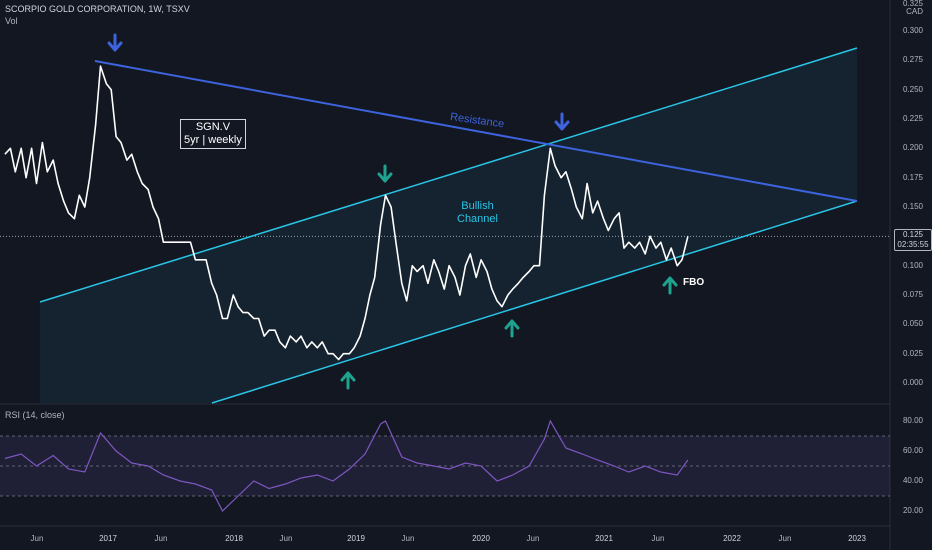 The image size is (932, 550). What do you see at coordinates (912, 89) in the screenshot?
I see `price-tick-label: 0.250` at bounding box center [912, 89].